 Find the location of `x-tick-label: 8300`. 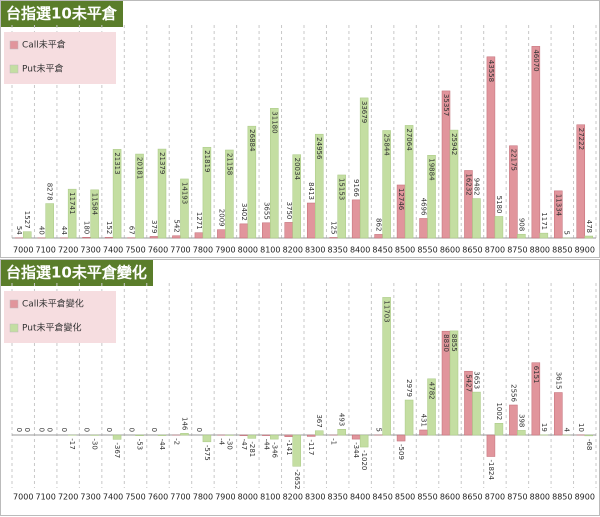

x-tick-label: 8300 is located at coordinates (315, 497).